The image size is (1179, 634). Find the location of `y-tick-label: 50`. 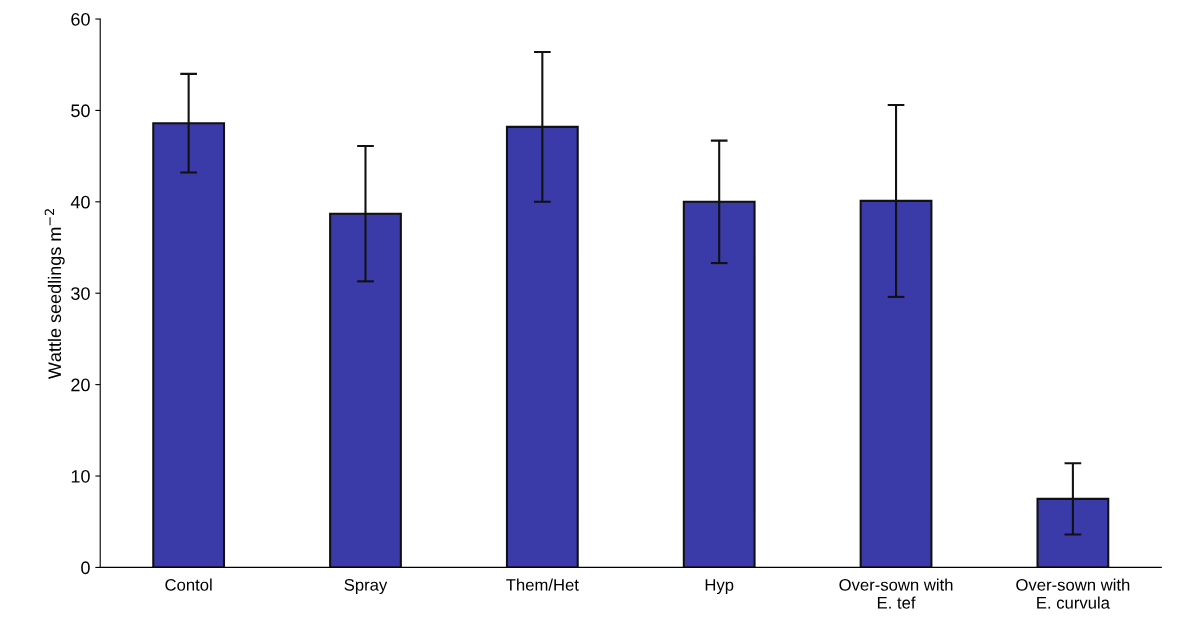

y-tick-label: 50 is located at coordinates (80, 111).